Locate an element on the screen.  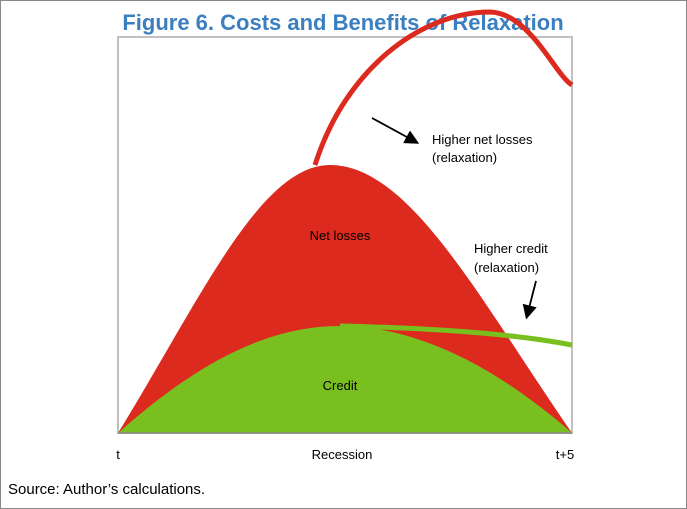
x-label: t+5 is located at coordinates (565, 454).